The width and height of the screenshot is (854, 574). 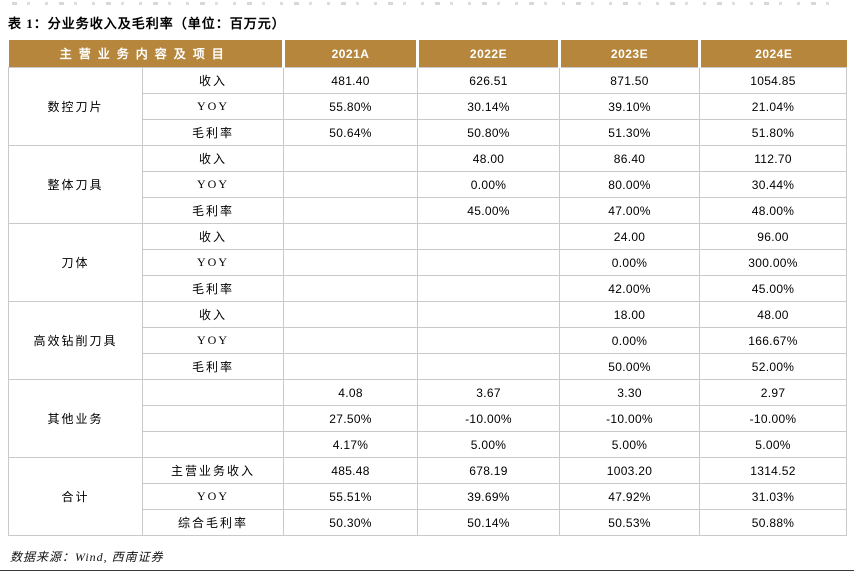 I want to click on value-cell: 1003.20, so click(x=630, y=470).